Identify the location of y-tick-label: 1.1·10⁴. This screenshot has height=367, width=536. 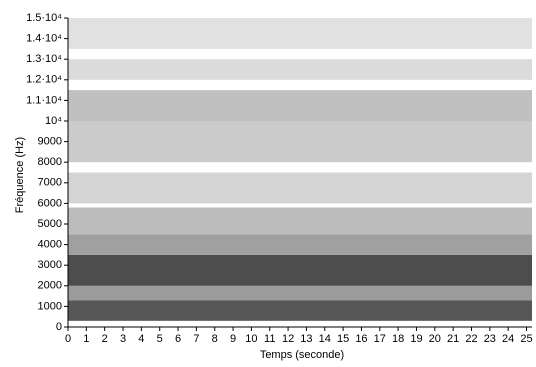
(44, 100).